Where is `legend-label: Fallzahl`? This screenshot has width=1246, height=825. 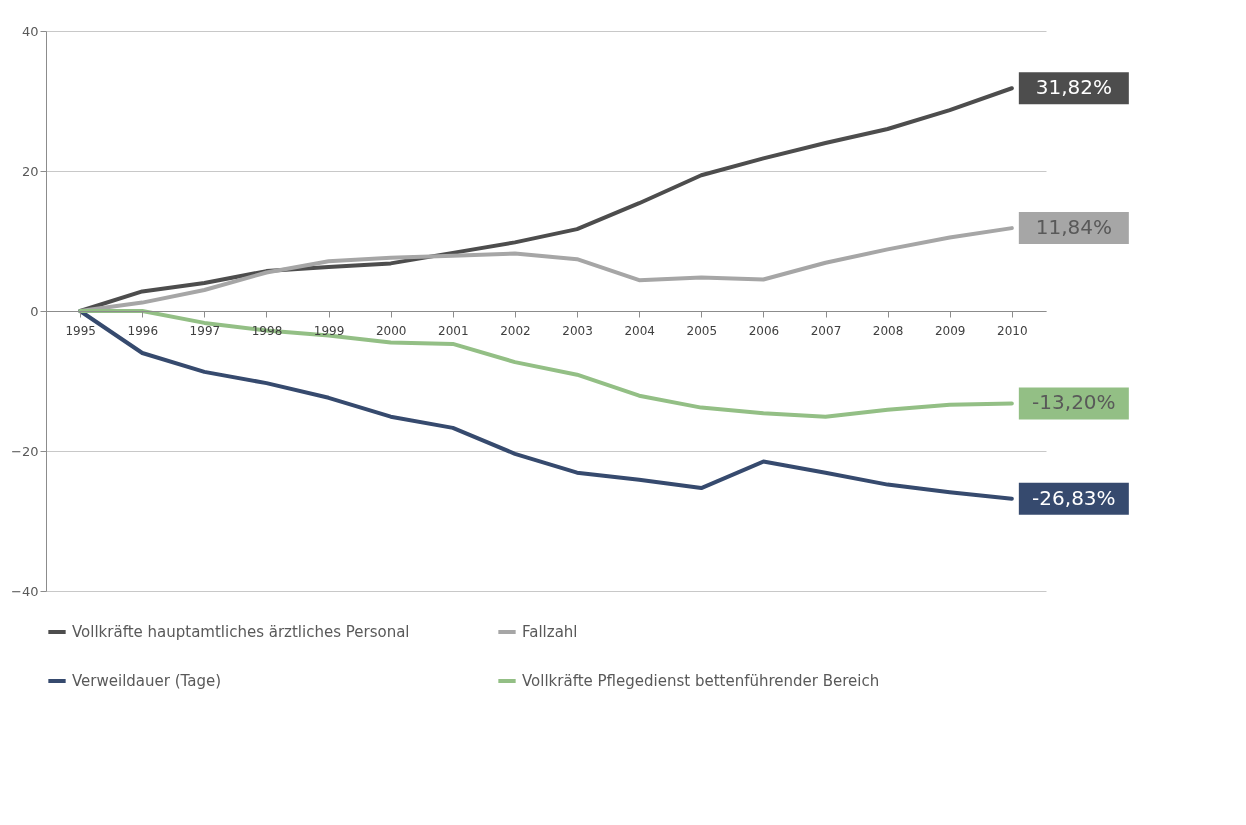
legend-label: Fallzahl is located at coordinates (550, 632).